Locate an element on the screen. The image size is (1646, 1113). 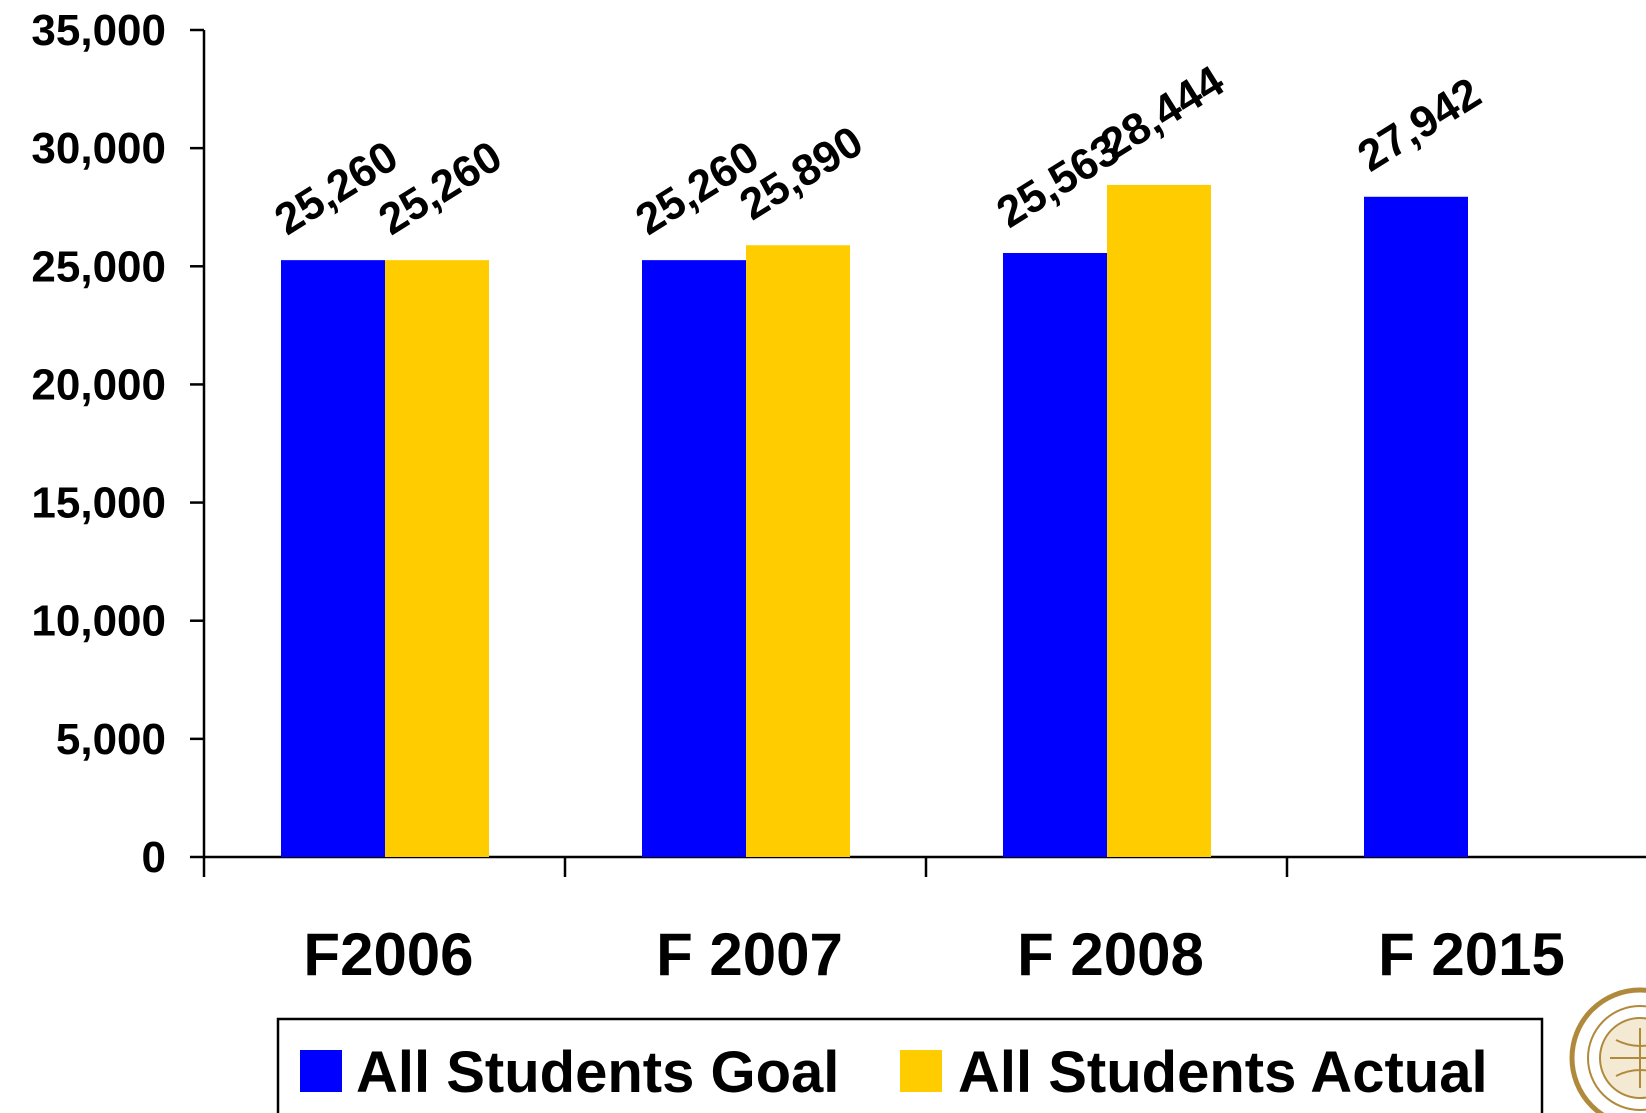
legend-swatch-goal is located at coordinates (321, 1071).